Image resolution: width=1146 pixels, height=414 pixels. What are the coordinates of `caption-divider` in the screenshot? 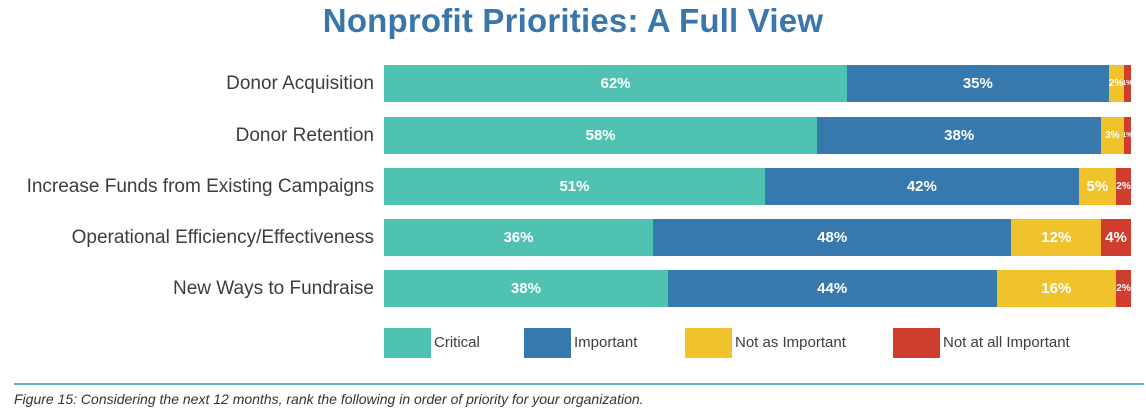 It's located at (579, 384).